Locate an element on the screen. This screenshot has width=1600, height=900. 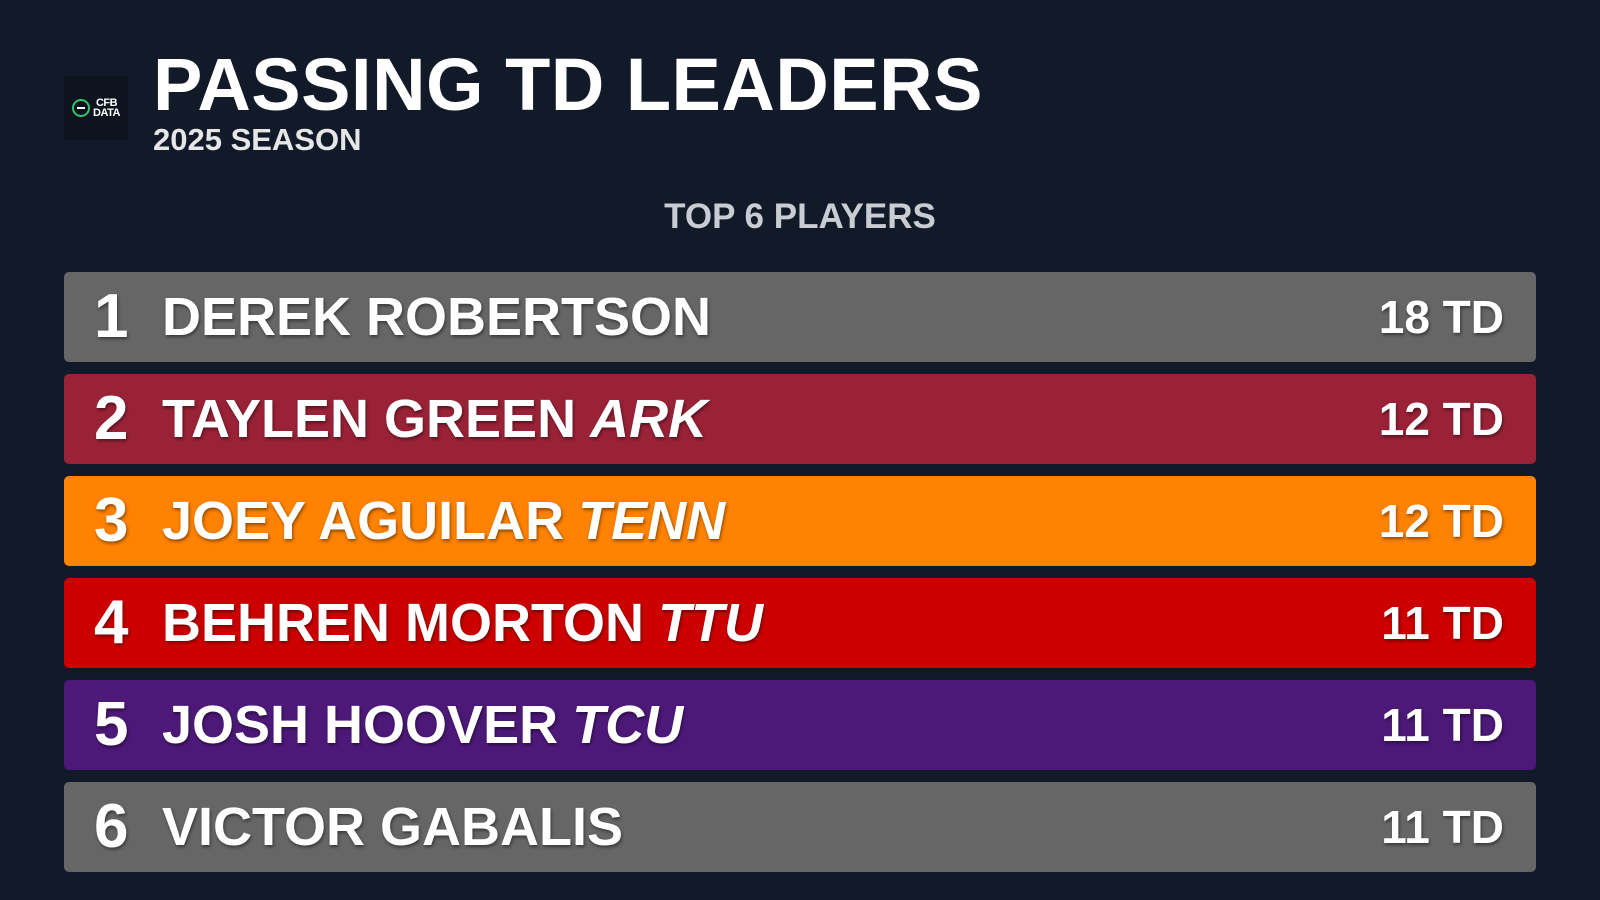
leaderboard-row: 5 JOSH HOOVER TCU 11 TD is located at coordinates (800, 725).